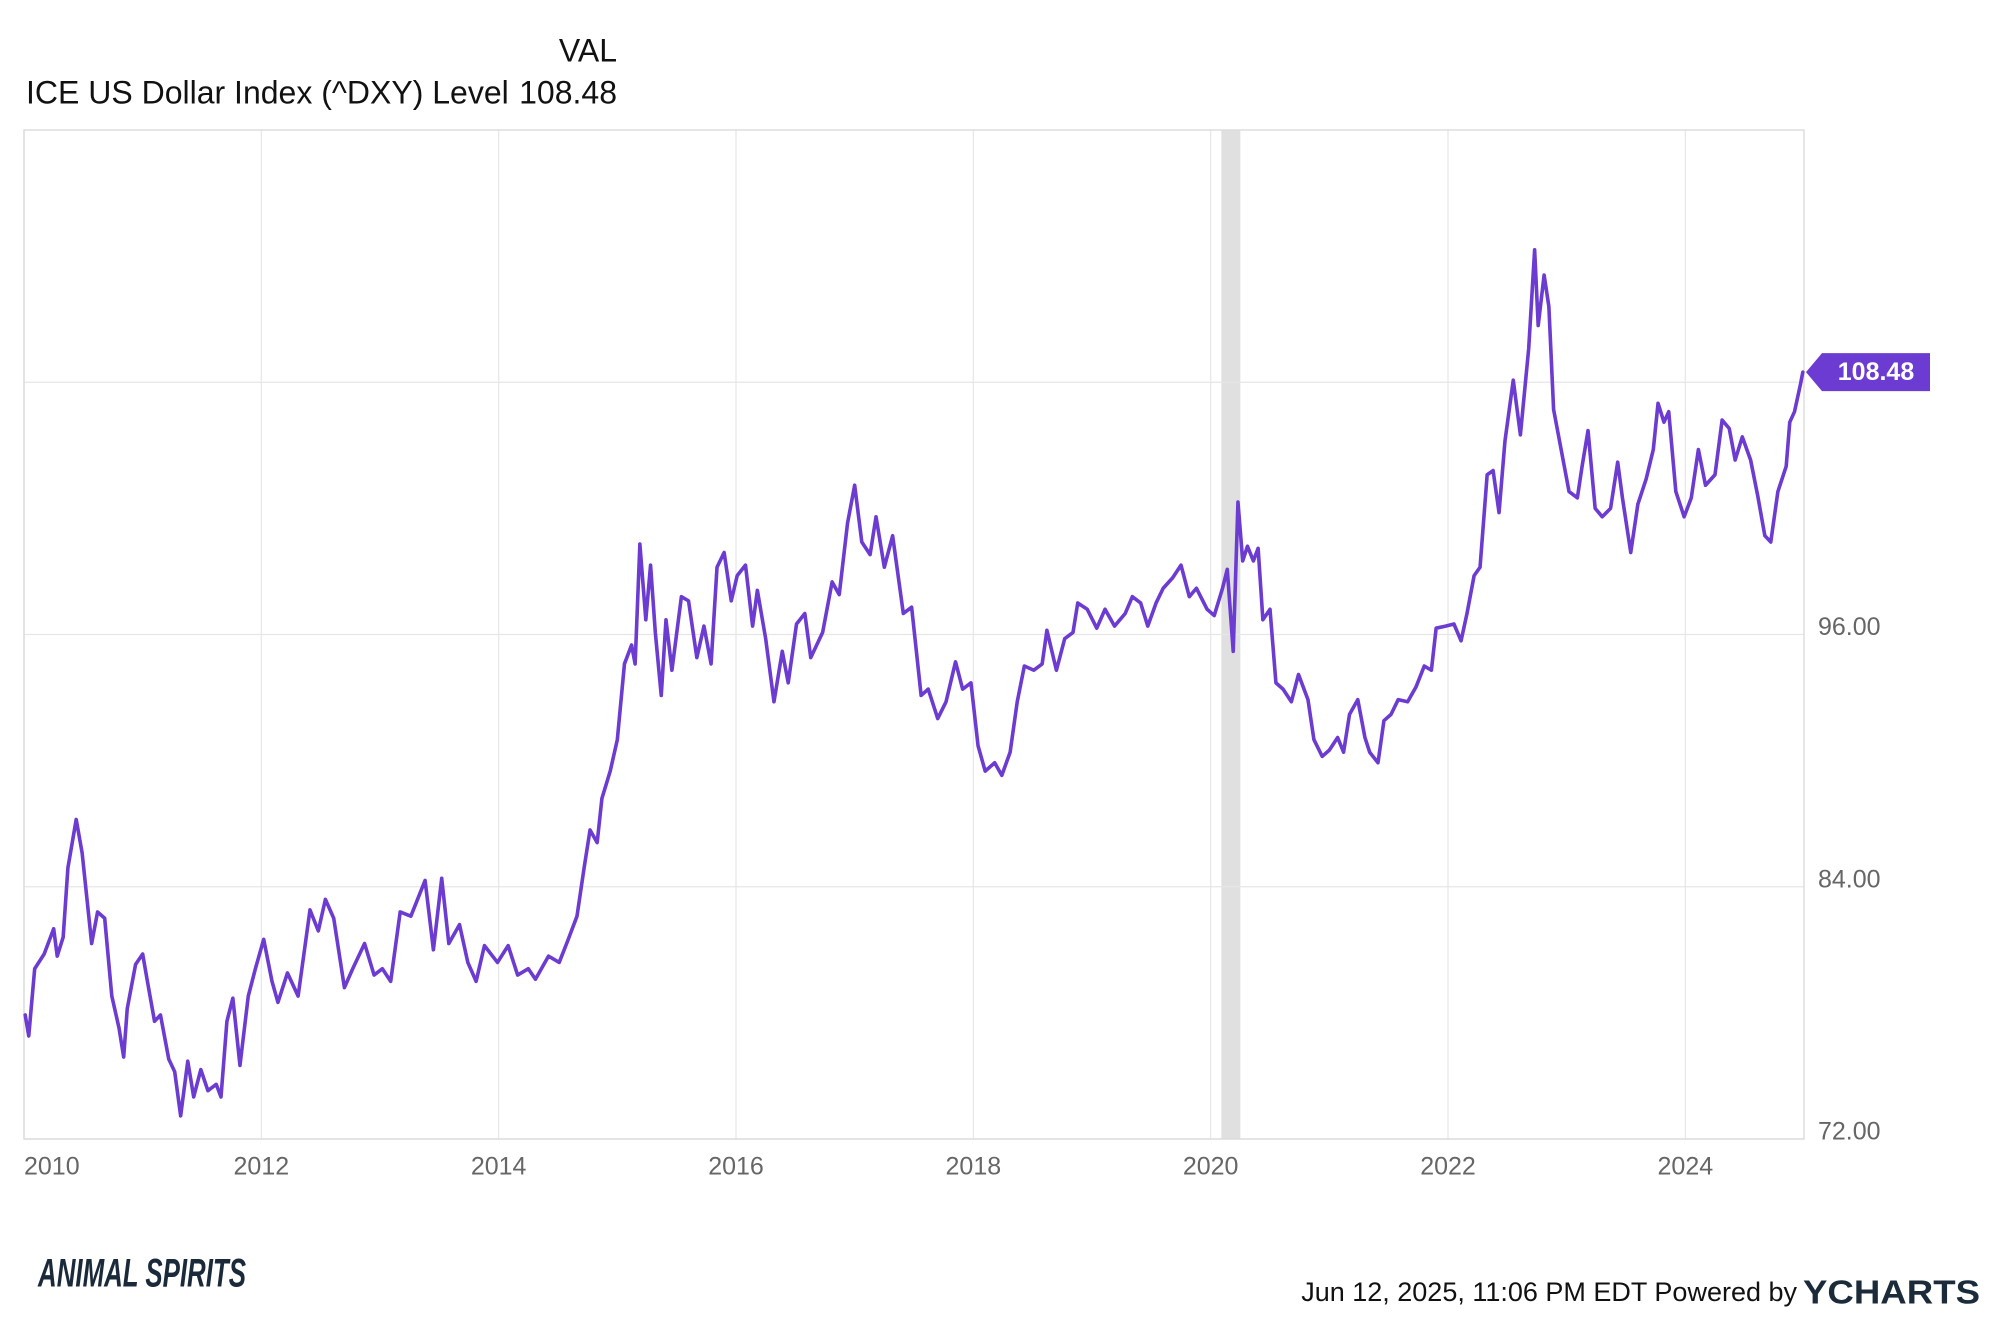 This screenshot has width=2000, height=1324. I want to click on x-tick-label: 2014, so click(499, 1167).